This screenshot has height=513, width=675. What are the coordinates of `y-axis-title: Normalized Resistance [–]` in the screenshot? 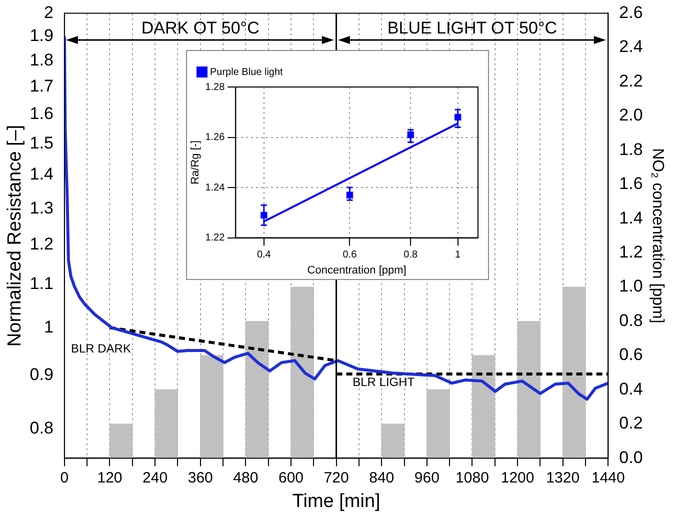 It's located at (15, 235).